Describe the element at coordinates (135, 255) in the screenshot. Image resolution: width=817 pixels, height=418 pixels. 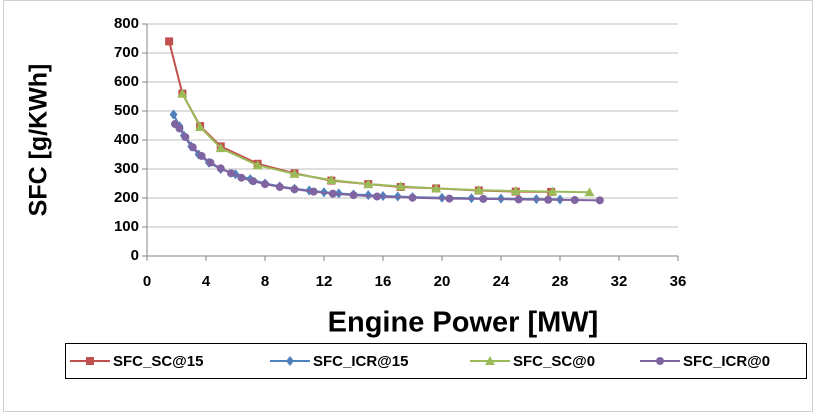
I see `y-tick-label: 0` at that location.